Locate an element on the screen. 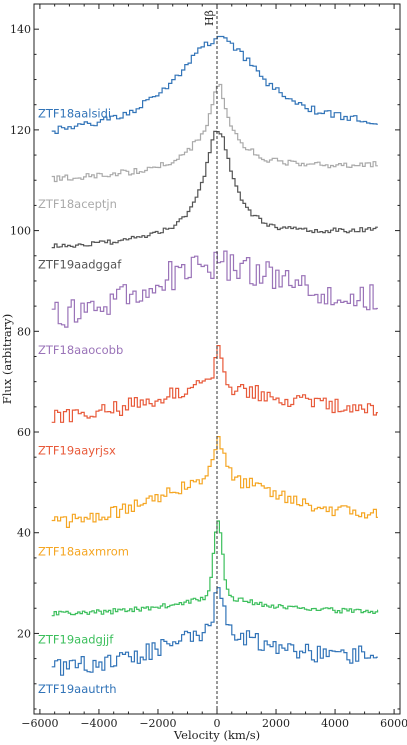 The width and height of the screenshot is (407, 745). series-label-ZTF19aadggaf: ZTF19aadggaf is located at coordinates (80, 264).